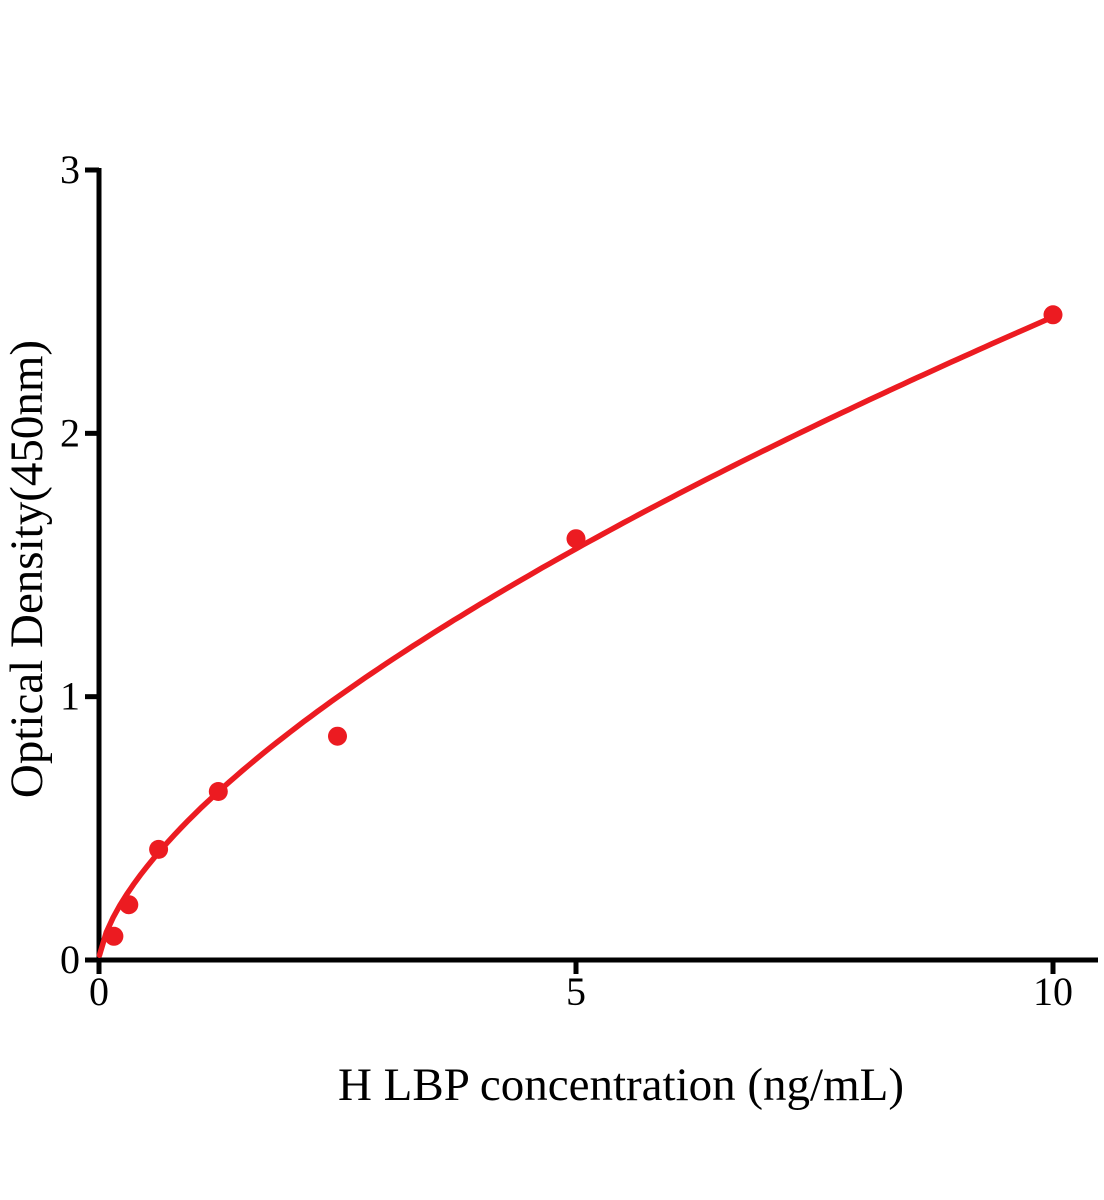  What do you see at coordinates (99, 991) in the screenshot?
I see `x-tick-label: 0` at bounding box center [99, 991].